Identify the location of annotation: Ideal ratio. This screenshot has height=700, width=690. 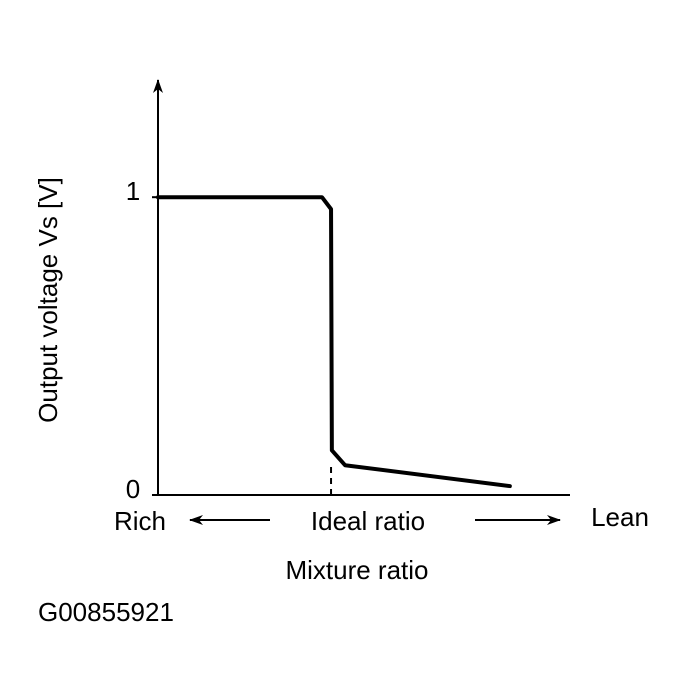
(368, 521).